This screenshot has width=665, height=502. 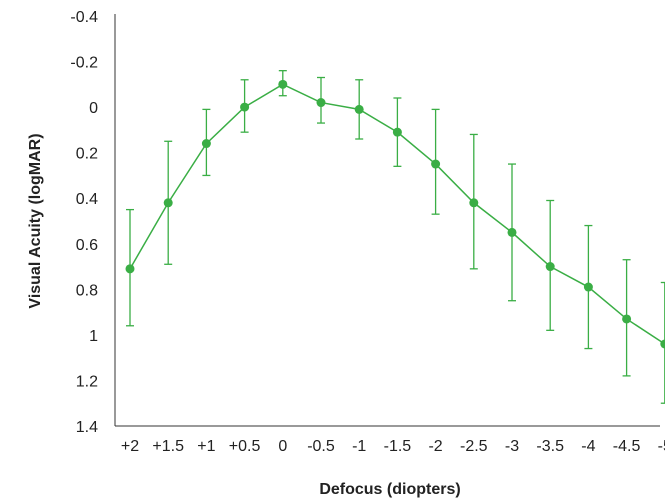 I want to click on x-axis-title: Defocus (diopters), so click(x=389, y=489).